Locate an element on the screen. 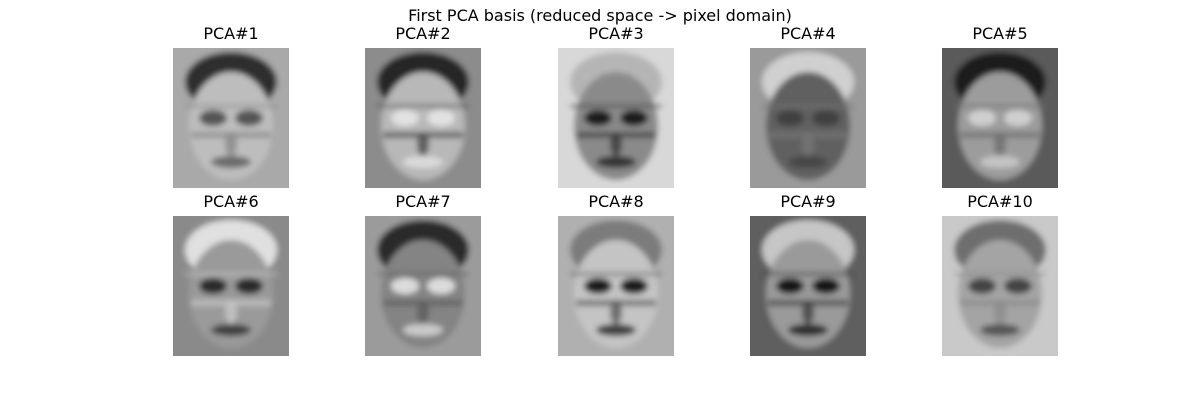 This screenshot has height=400, width=1200. pca-panel-title: PCA#5 is located at coordinates (1000, 33).